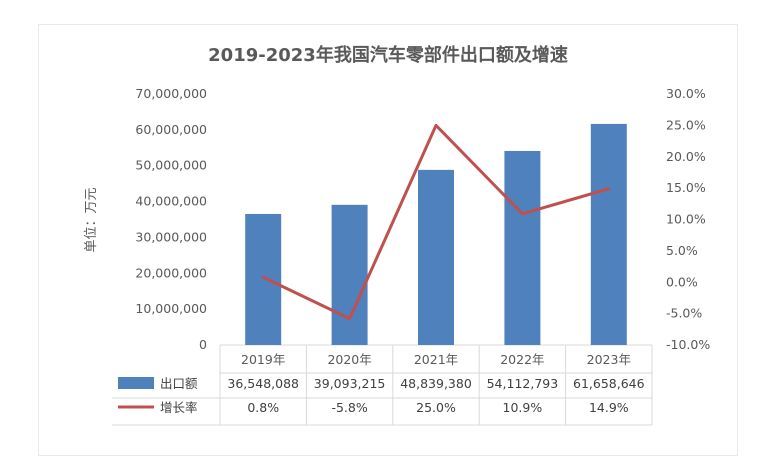 This screenshot has height=460, width=775. I want to click on table-cell-growth: 10.9%, so click(523, 407).